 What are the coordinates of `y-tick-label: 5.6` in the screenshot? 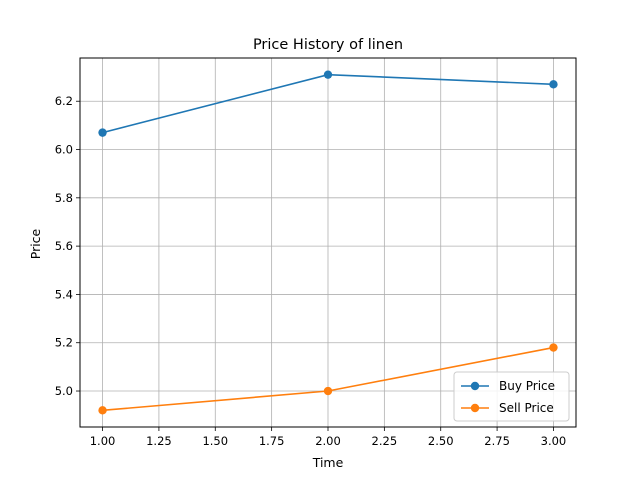 It's located at (64, 246).